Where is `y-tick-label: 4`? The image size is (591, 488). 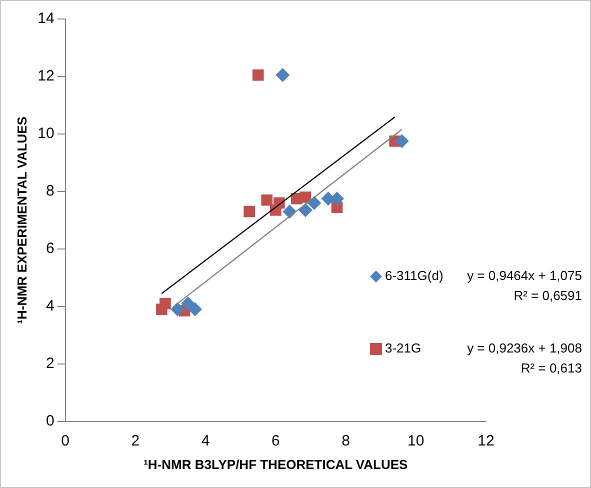
y-tick-label: 4 is located at coordinates (50, 306).